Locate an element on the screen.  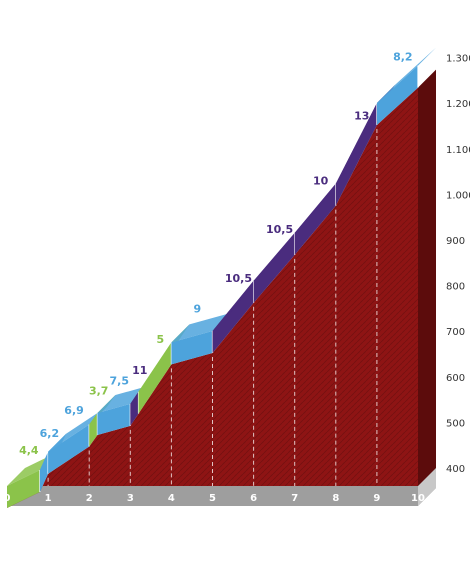
x-tick-label: 1 is located at coordinates (48, 498).